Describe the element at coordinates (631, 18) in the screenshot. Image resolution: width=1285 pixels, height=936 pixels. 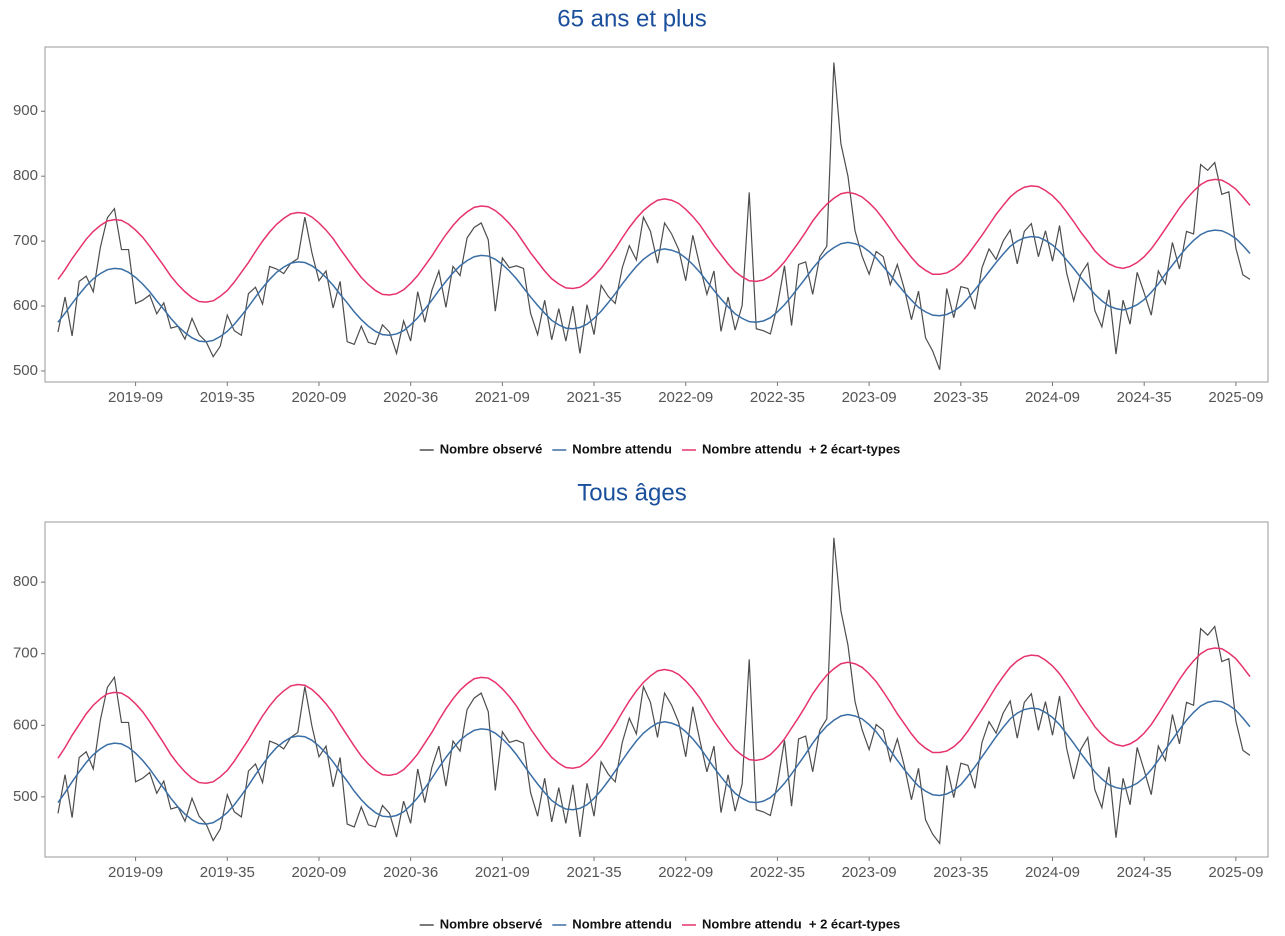
I see `chart-title: 65 ans et plus` at that location.